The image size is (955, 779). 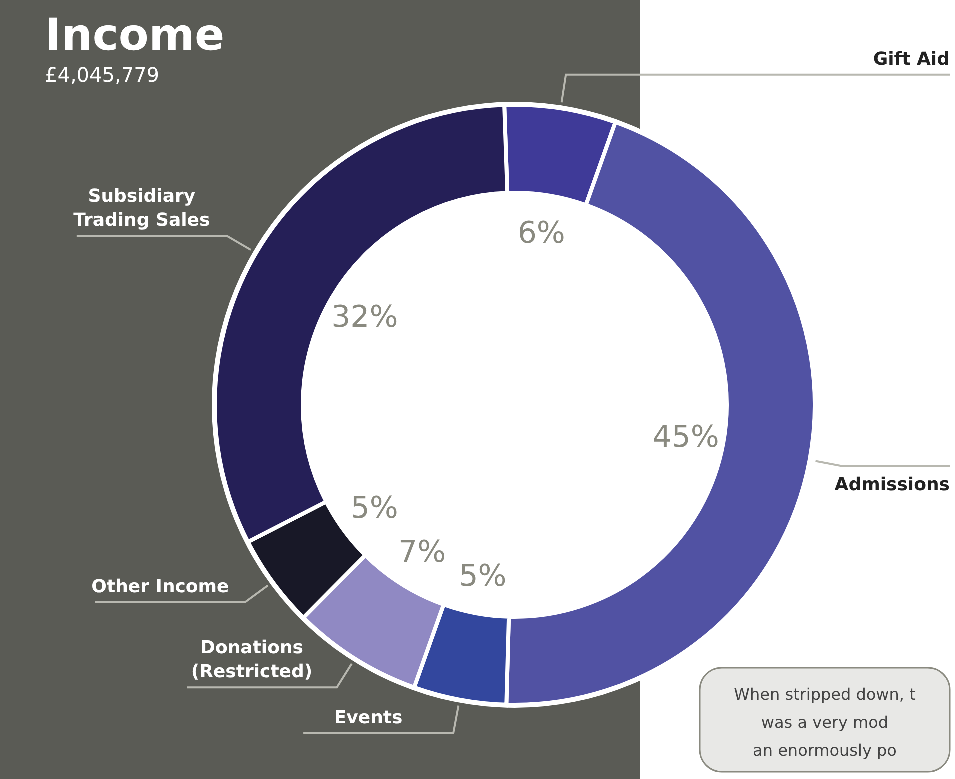 What do you see at coordinates (422, 552) in the screenshot?
I see `data-label: 7%` at bounding box center [422, 552].